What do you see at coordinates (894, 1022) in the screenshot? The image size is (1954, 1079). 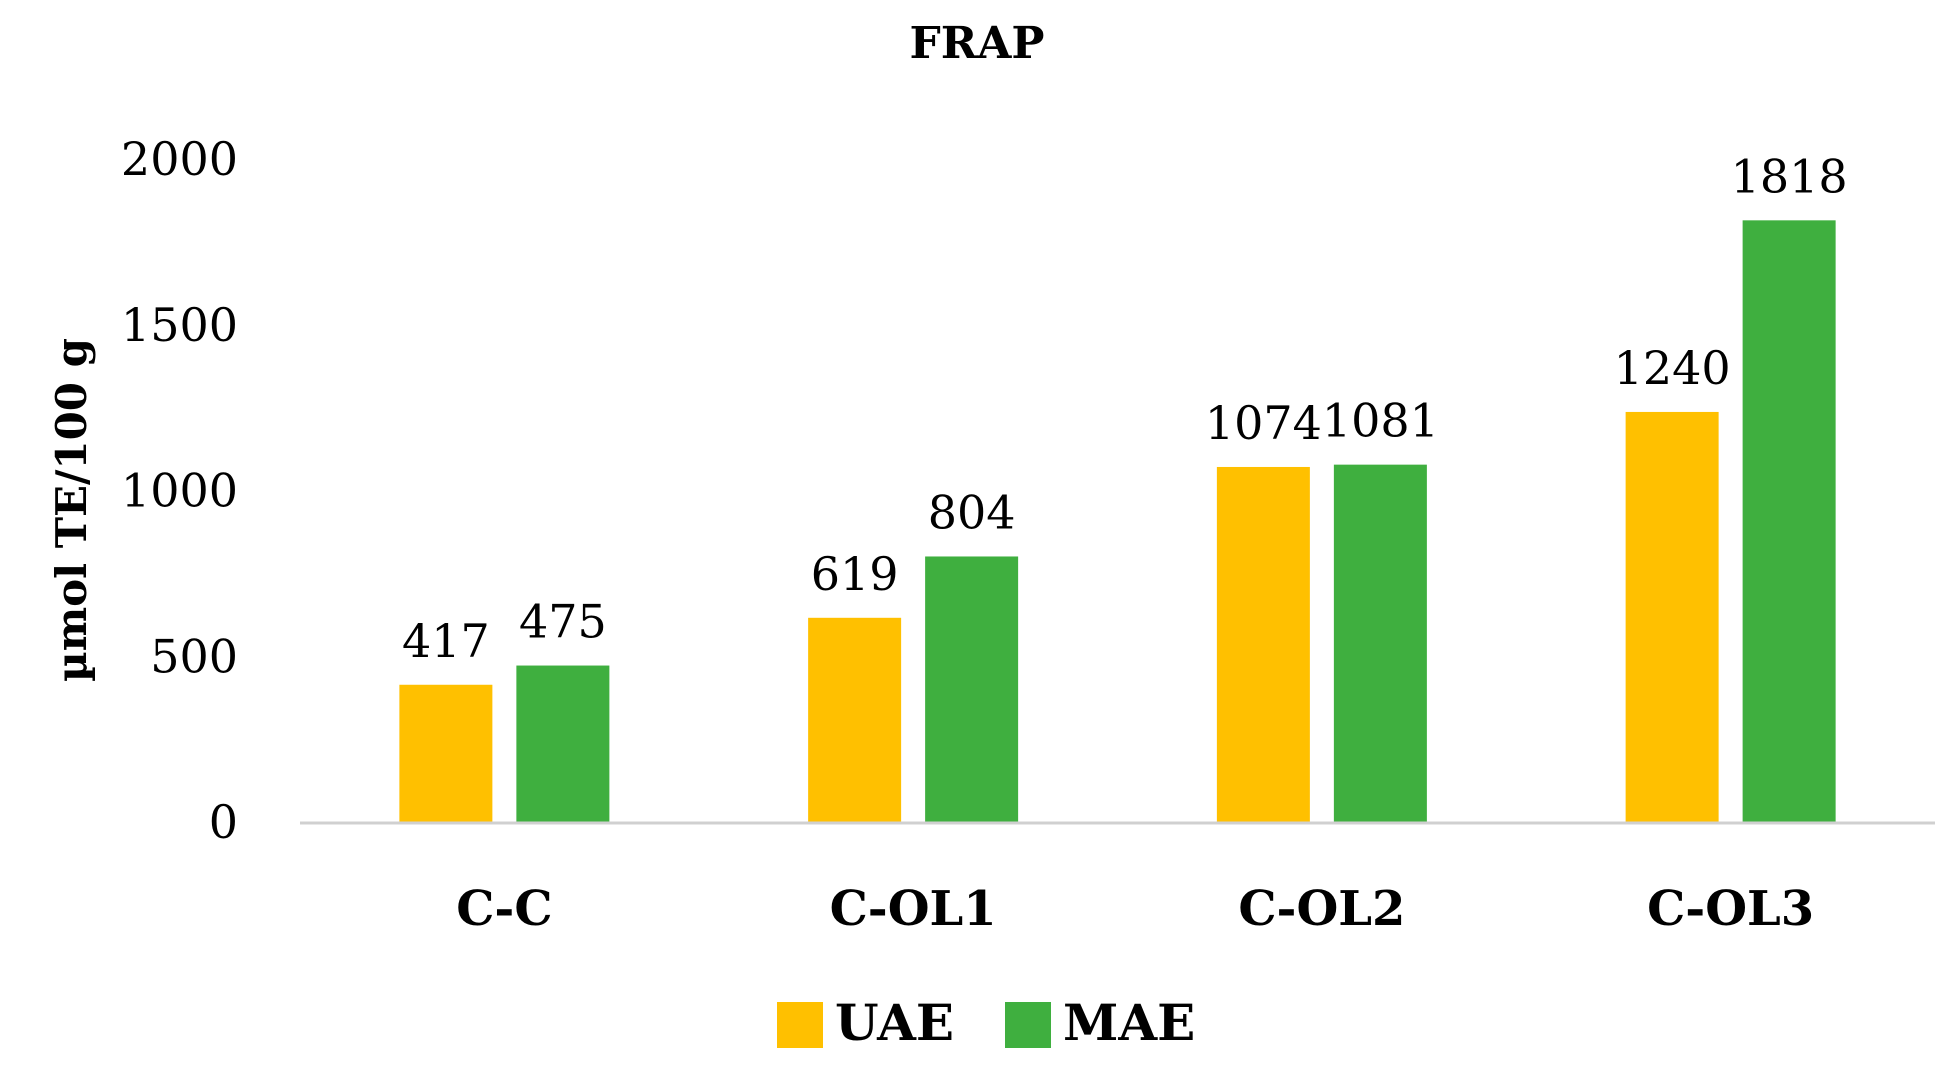 I see `legend-label: UAE` at bounding box center [894, 1022].